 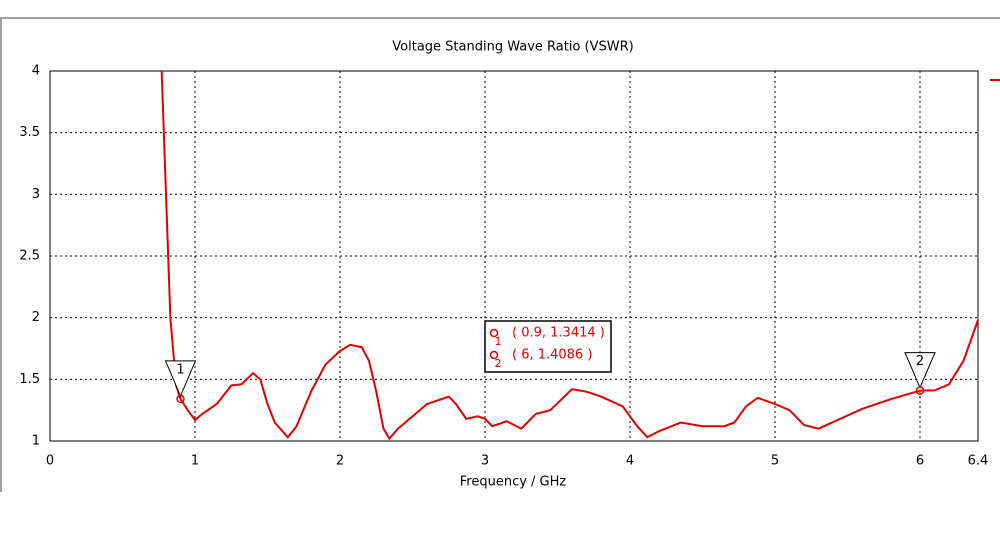 I want to click on y-tick-label: 2, so click(x=36, y=317).